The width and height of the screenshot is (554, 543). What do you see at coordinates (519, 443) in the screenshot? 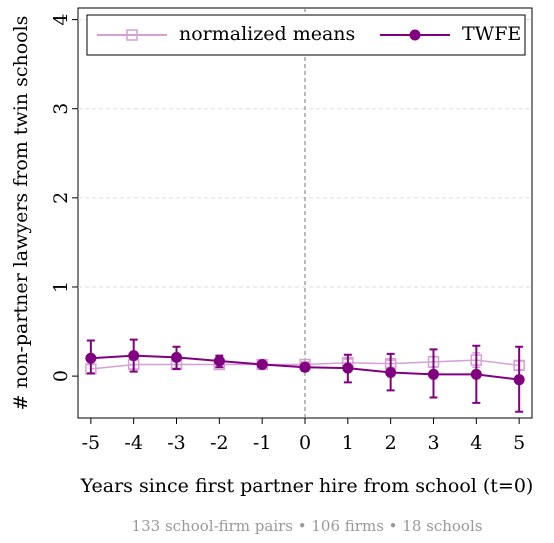
I see `x-tick-label: 5` at bounding box center [519, 443].